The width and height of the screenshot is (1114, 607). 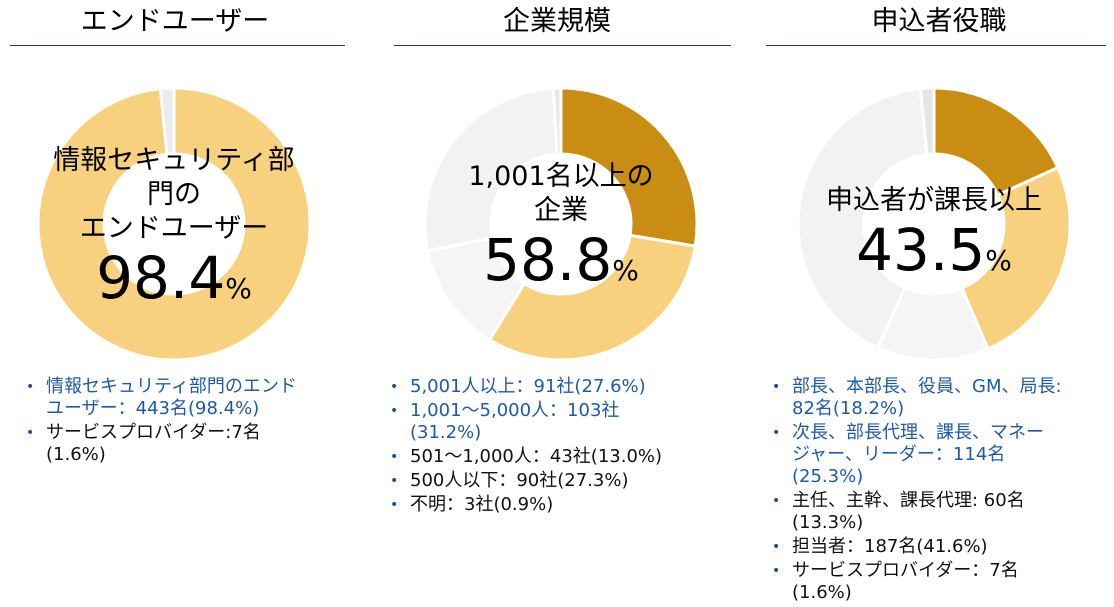 I want to click on center-value-number: 43.5, so click(x=921, y=250).